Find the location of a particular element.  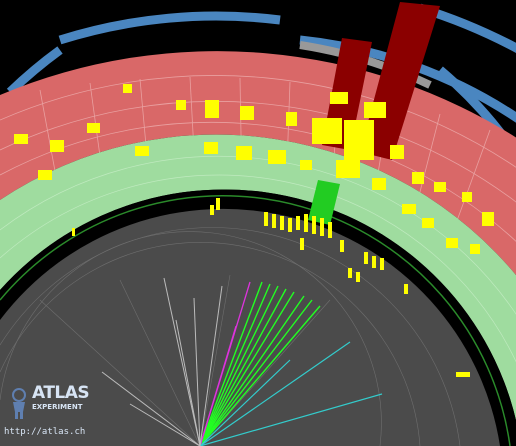

magenta-tracks is located at coordinates (225, 363).